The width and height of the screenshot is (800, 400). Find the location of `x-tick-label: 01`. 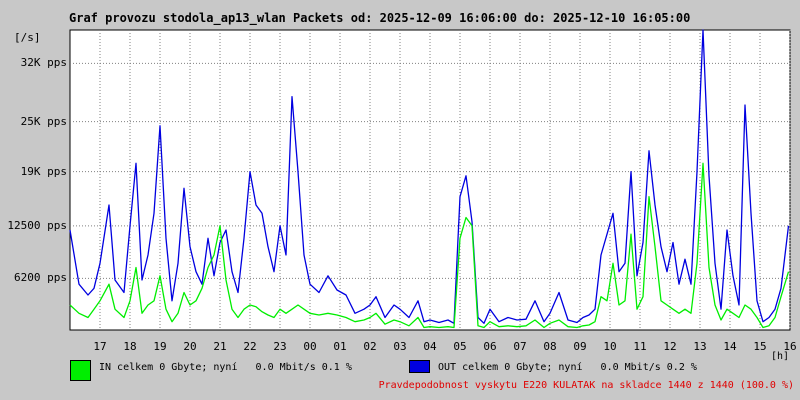

x-tick-label: 01 is located at coordinates (340, 346).